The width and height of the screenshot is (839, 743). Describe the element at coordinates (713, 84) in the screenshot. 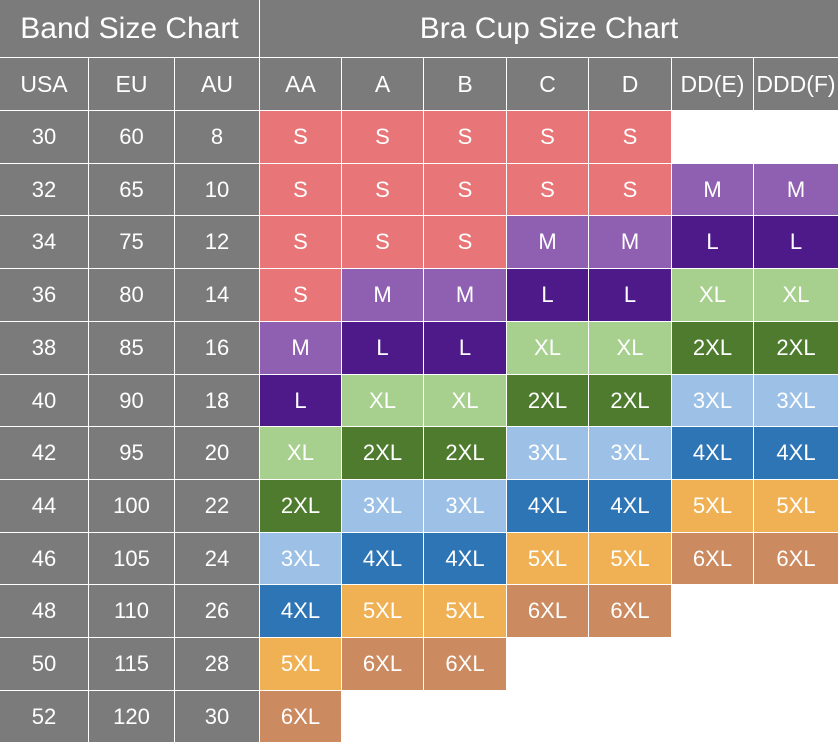

I see `cup-header-dde: DD(E)` at that location.